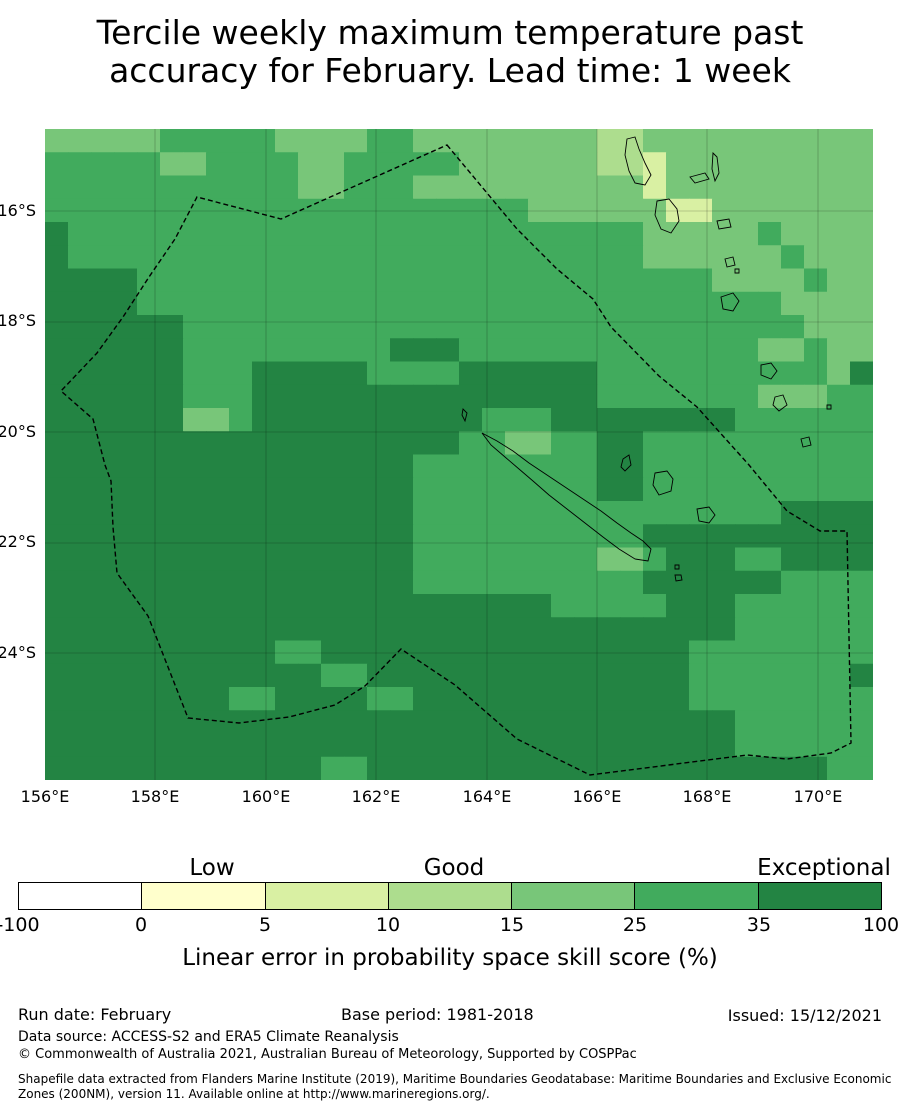  What do you see at coordinates (715, 167) in the screenshot?
I see `island-pentecost` at bounding box center [715, 167].